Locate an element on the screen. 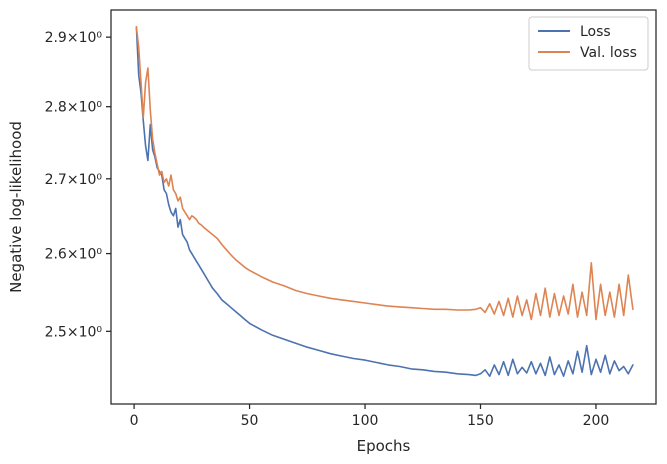 This screenshot has height=464, width=667. y-tick-label: 2.9×10⁰ is located at coordinates (74, 38).